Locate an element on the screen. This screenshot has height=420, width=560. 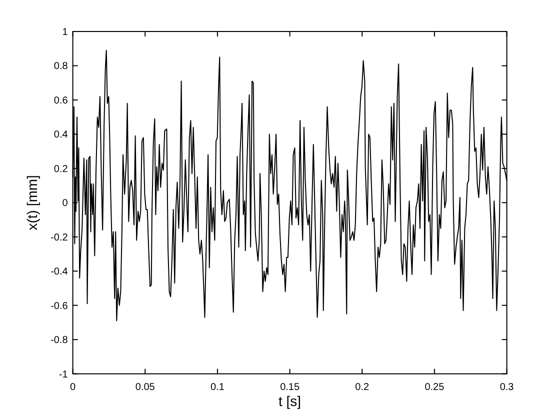
y-tick-label: -0.4 is located at coordinates (59, 272).